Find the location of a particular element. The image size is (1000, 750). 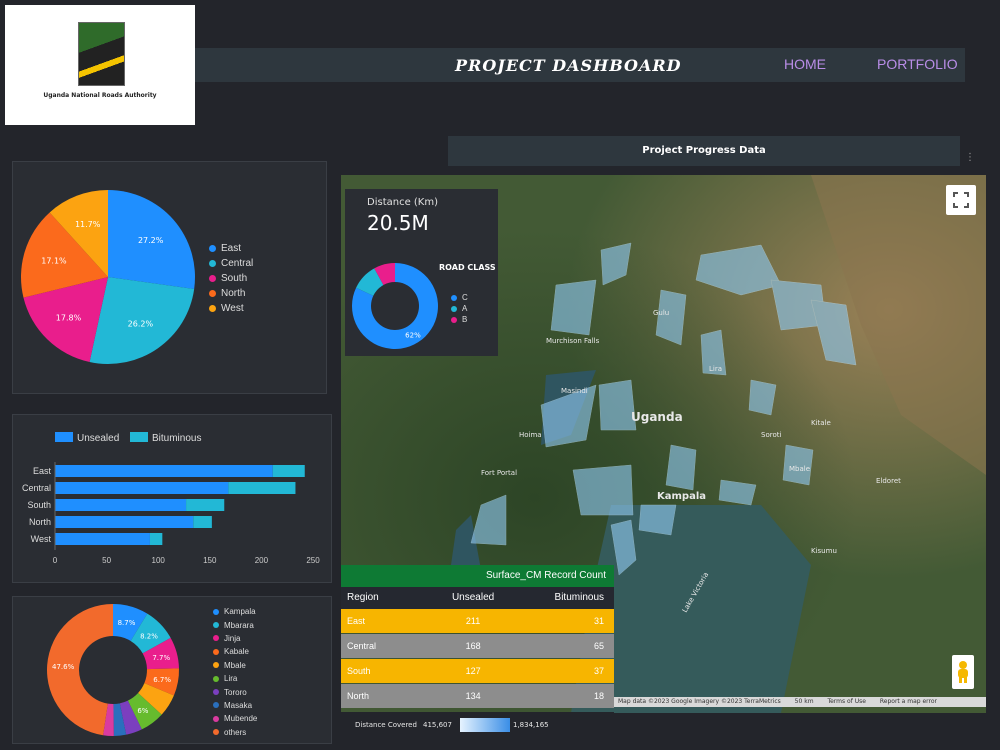

table-cell: 31 is located at coordinates (598, 621).